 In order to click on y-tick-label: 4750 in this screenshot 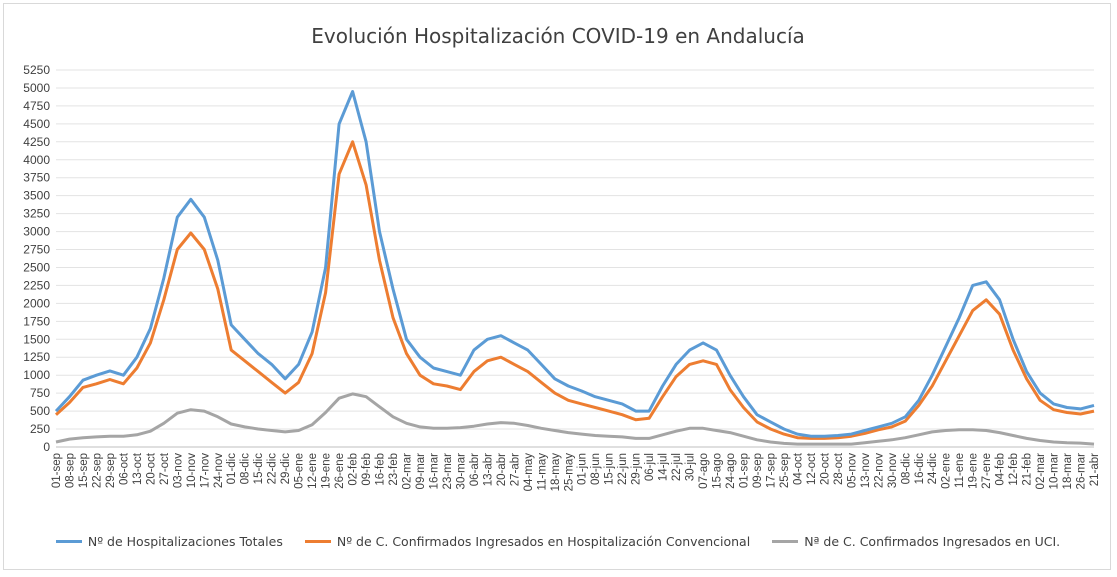, I will do `click(36, 106)`.